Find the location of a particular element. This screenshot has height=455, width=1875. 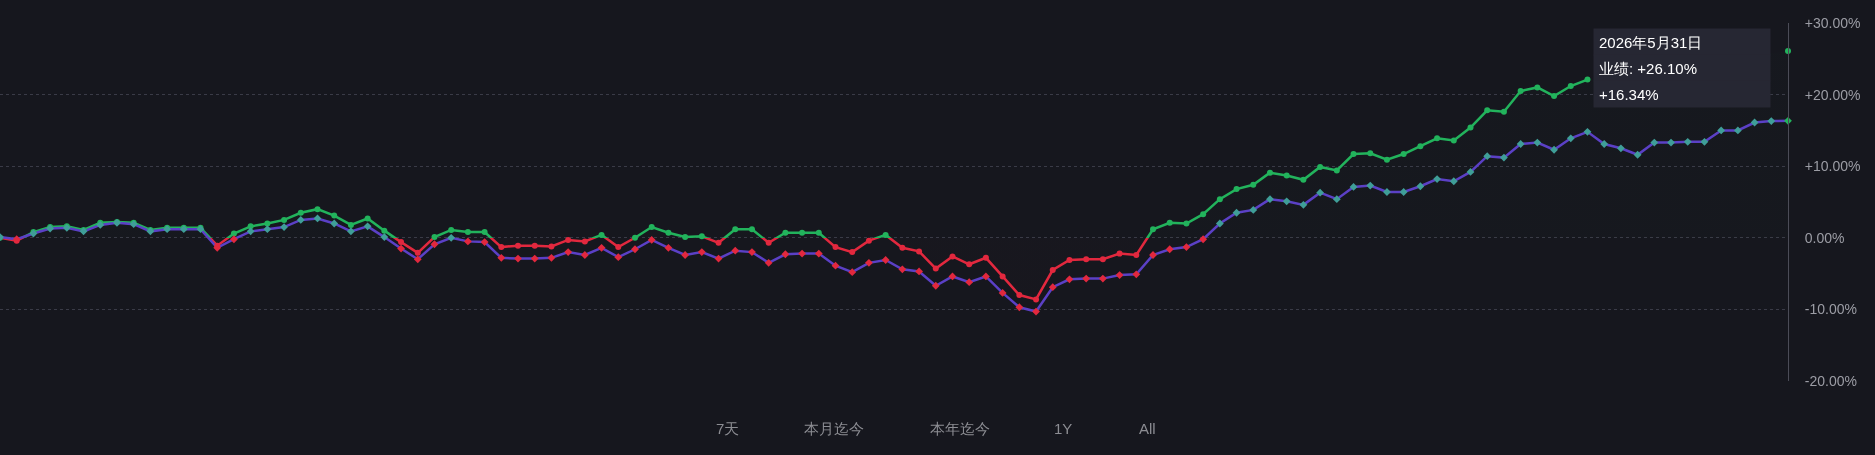

text: All is located at coordinates (1147, 428).